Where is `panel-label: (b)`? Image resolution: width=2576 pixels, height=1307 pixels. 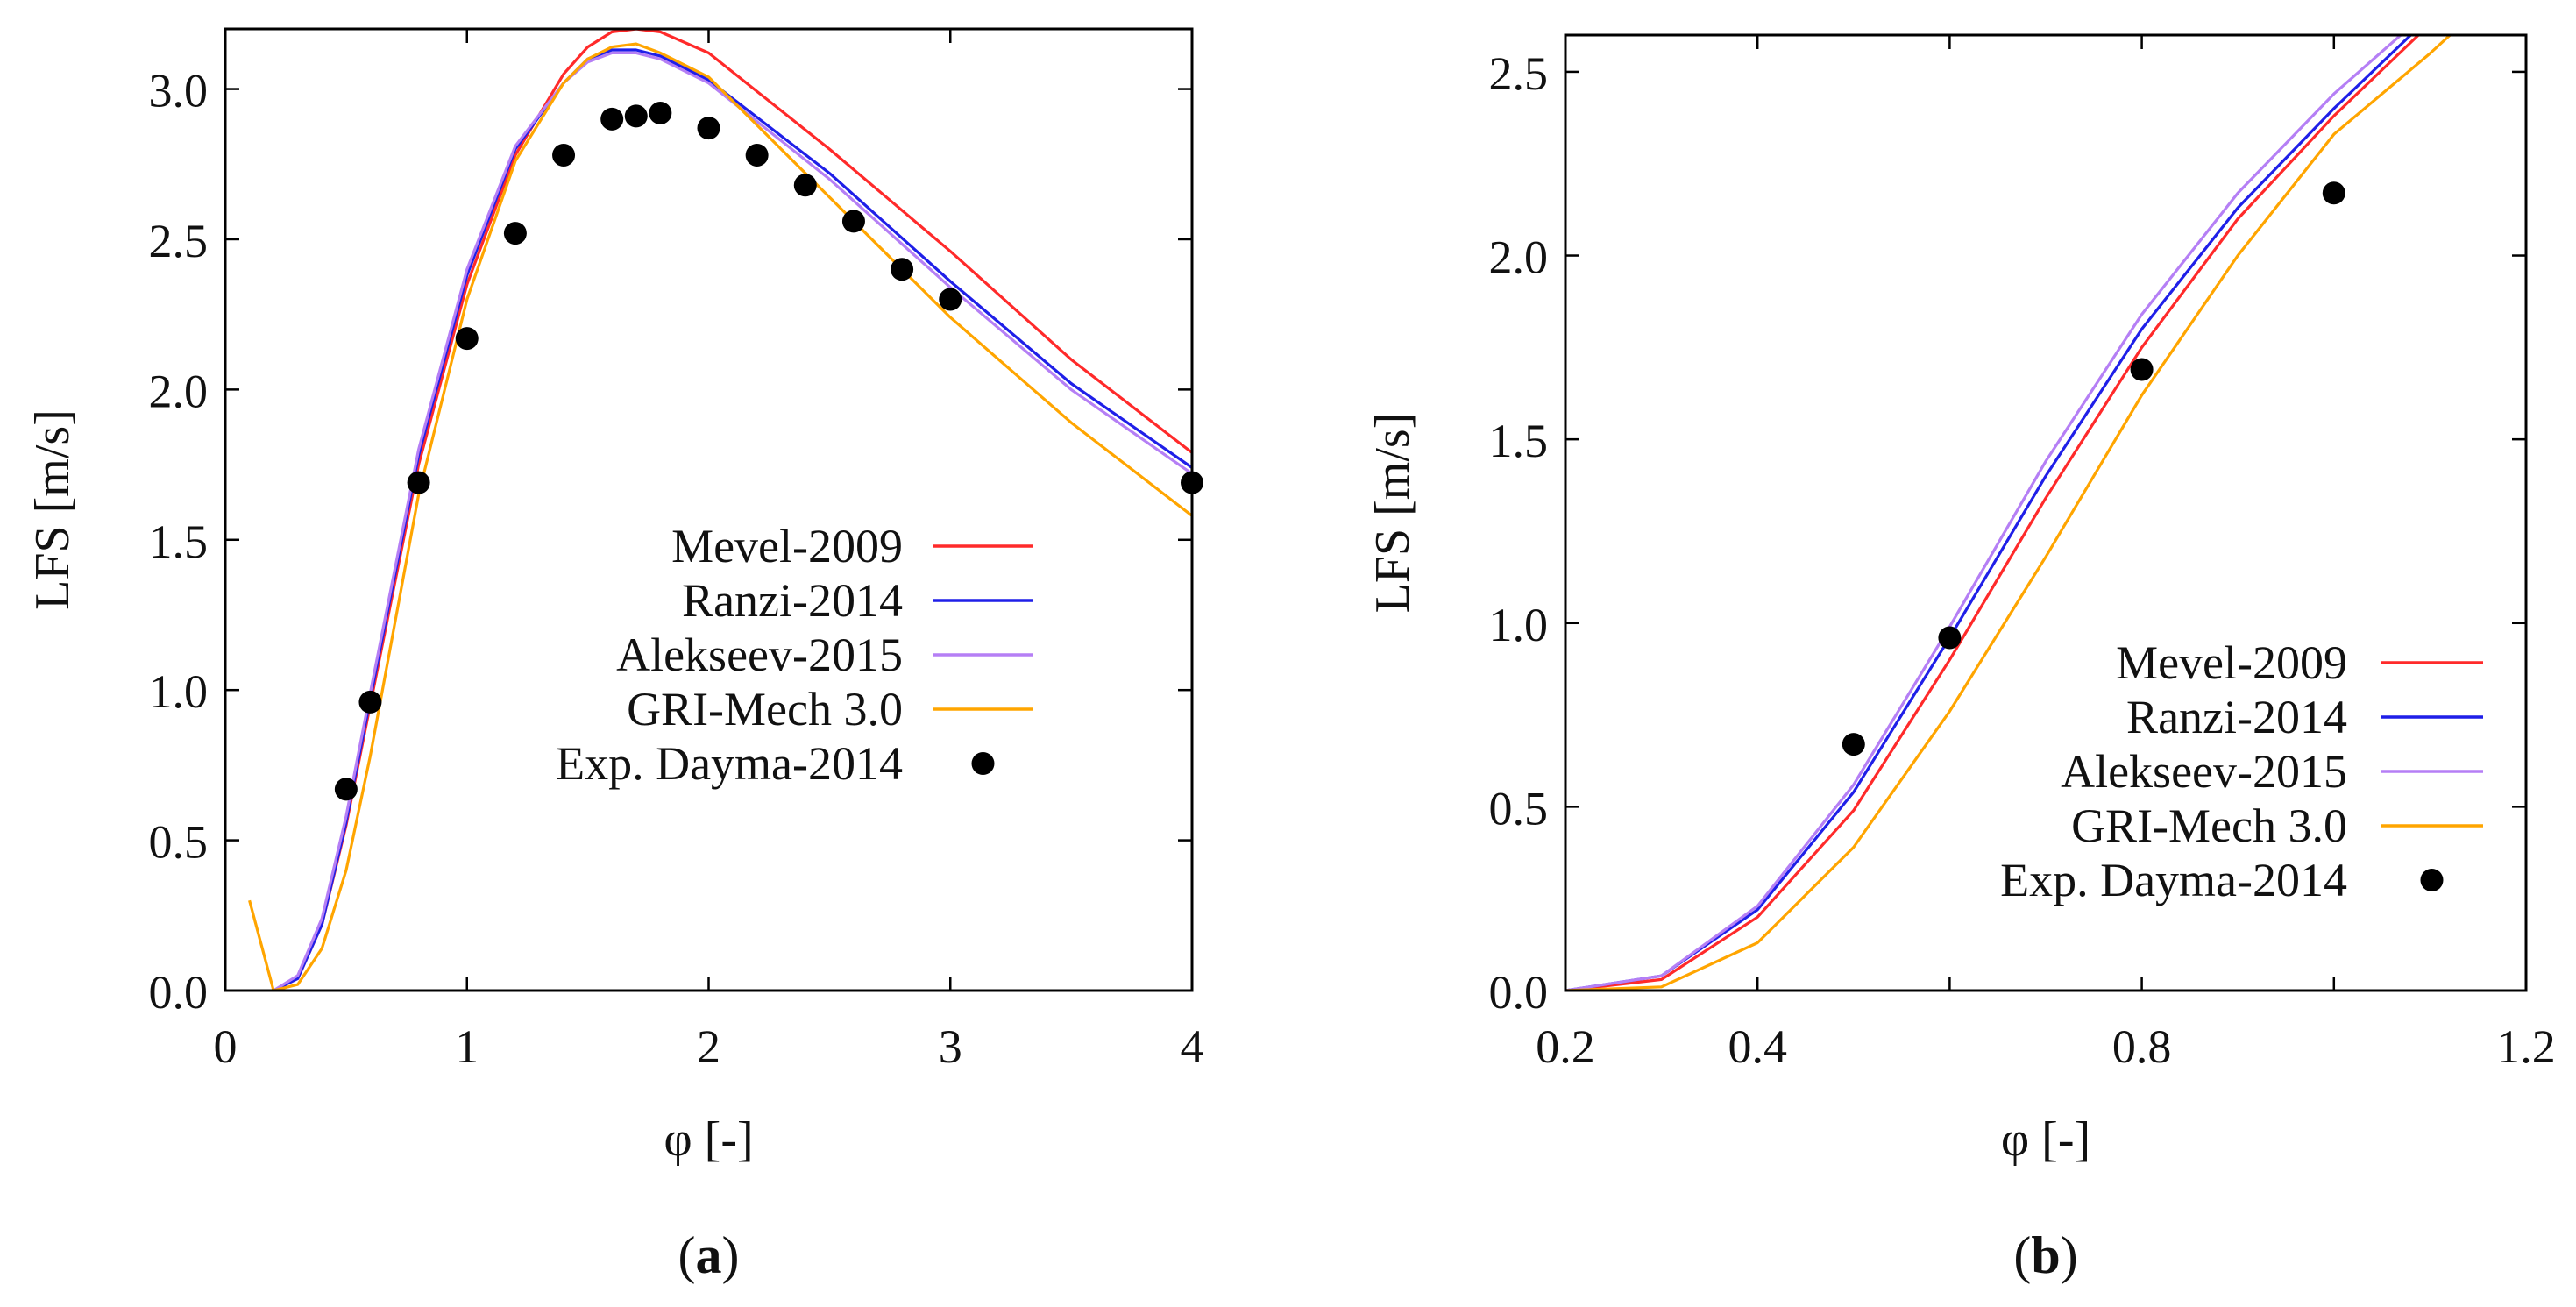 panel-label: (b) is located at coordinates (2045, 1255).